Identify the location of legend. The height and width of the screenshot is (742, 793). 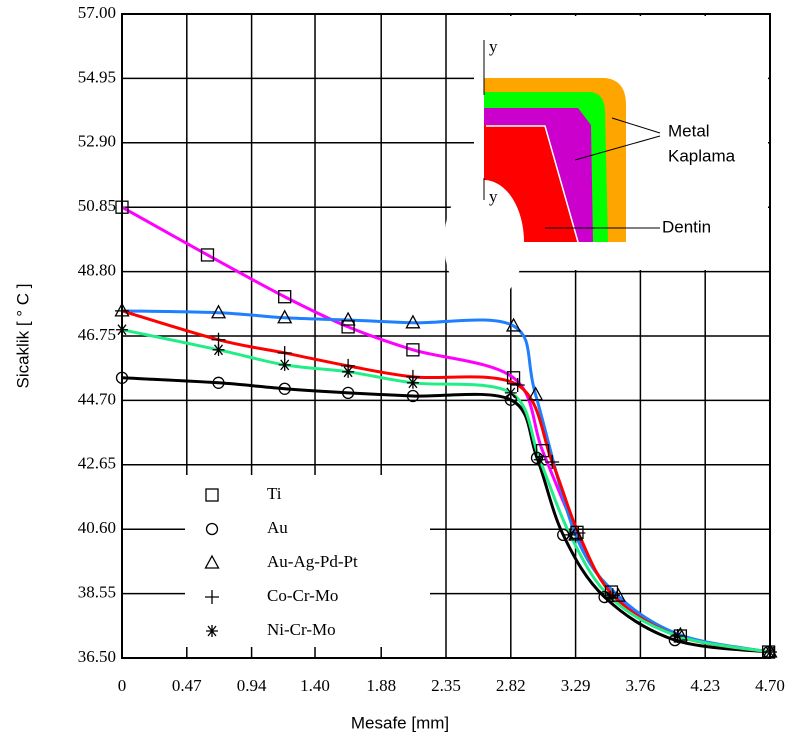
(307, 561).